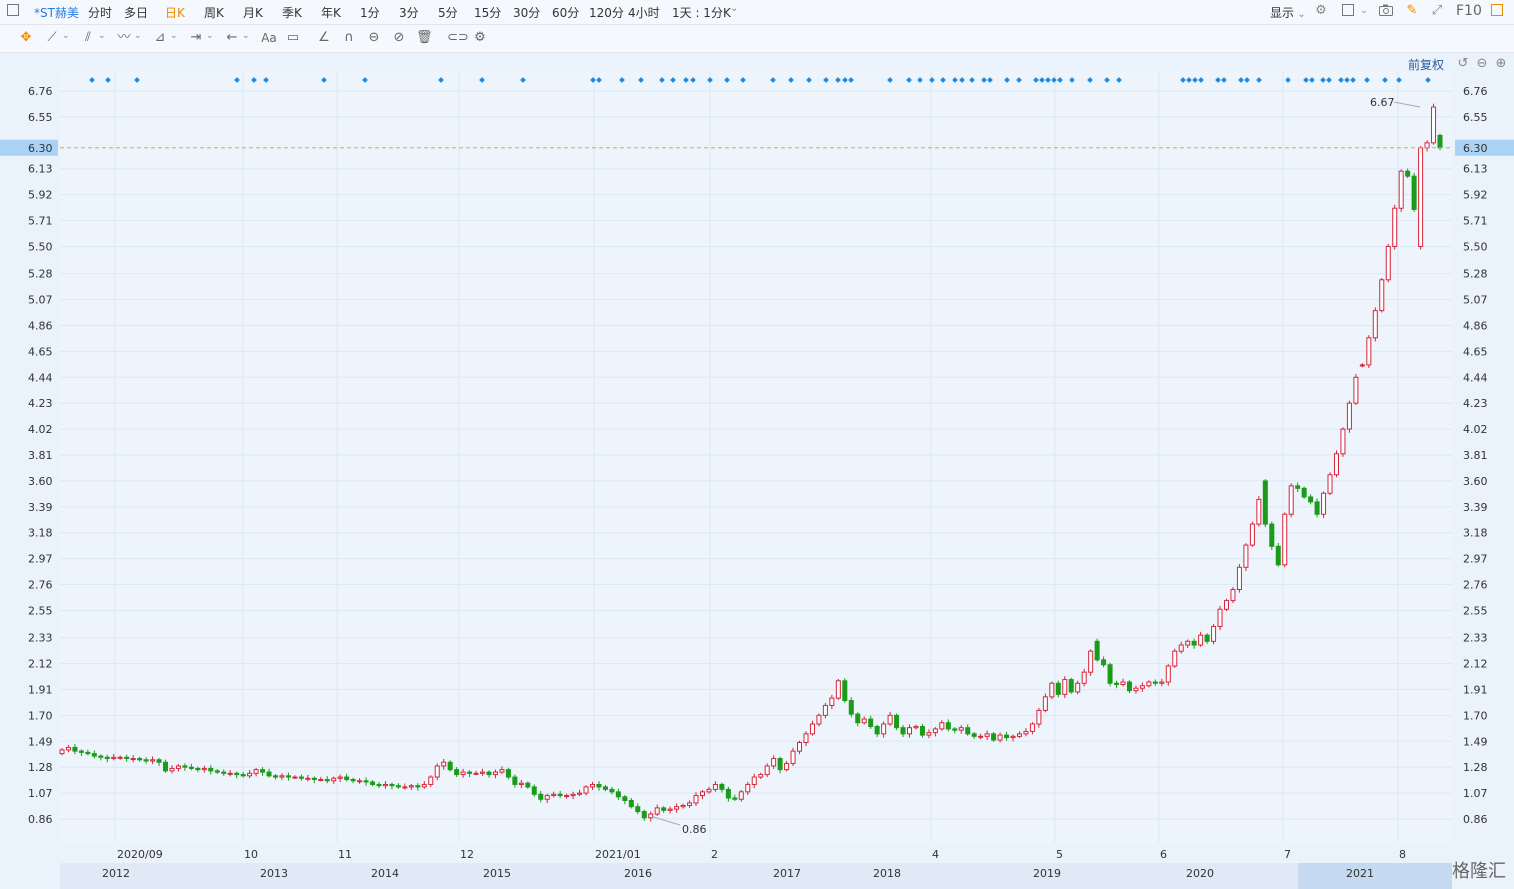 The height and width of the screenshot is (889, 1514). I want to click on period-tab-monthly: 月K, so click(253, 13).